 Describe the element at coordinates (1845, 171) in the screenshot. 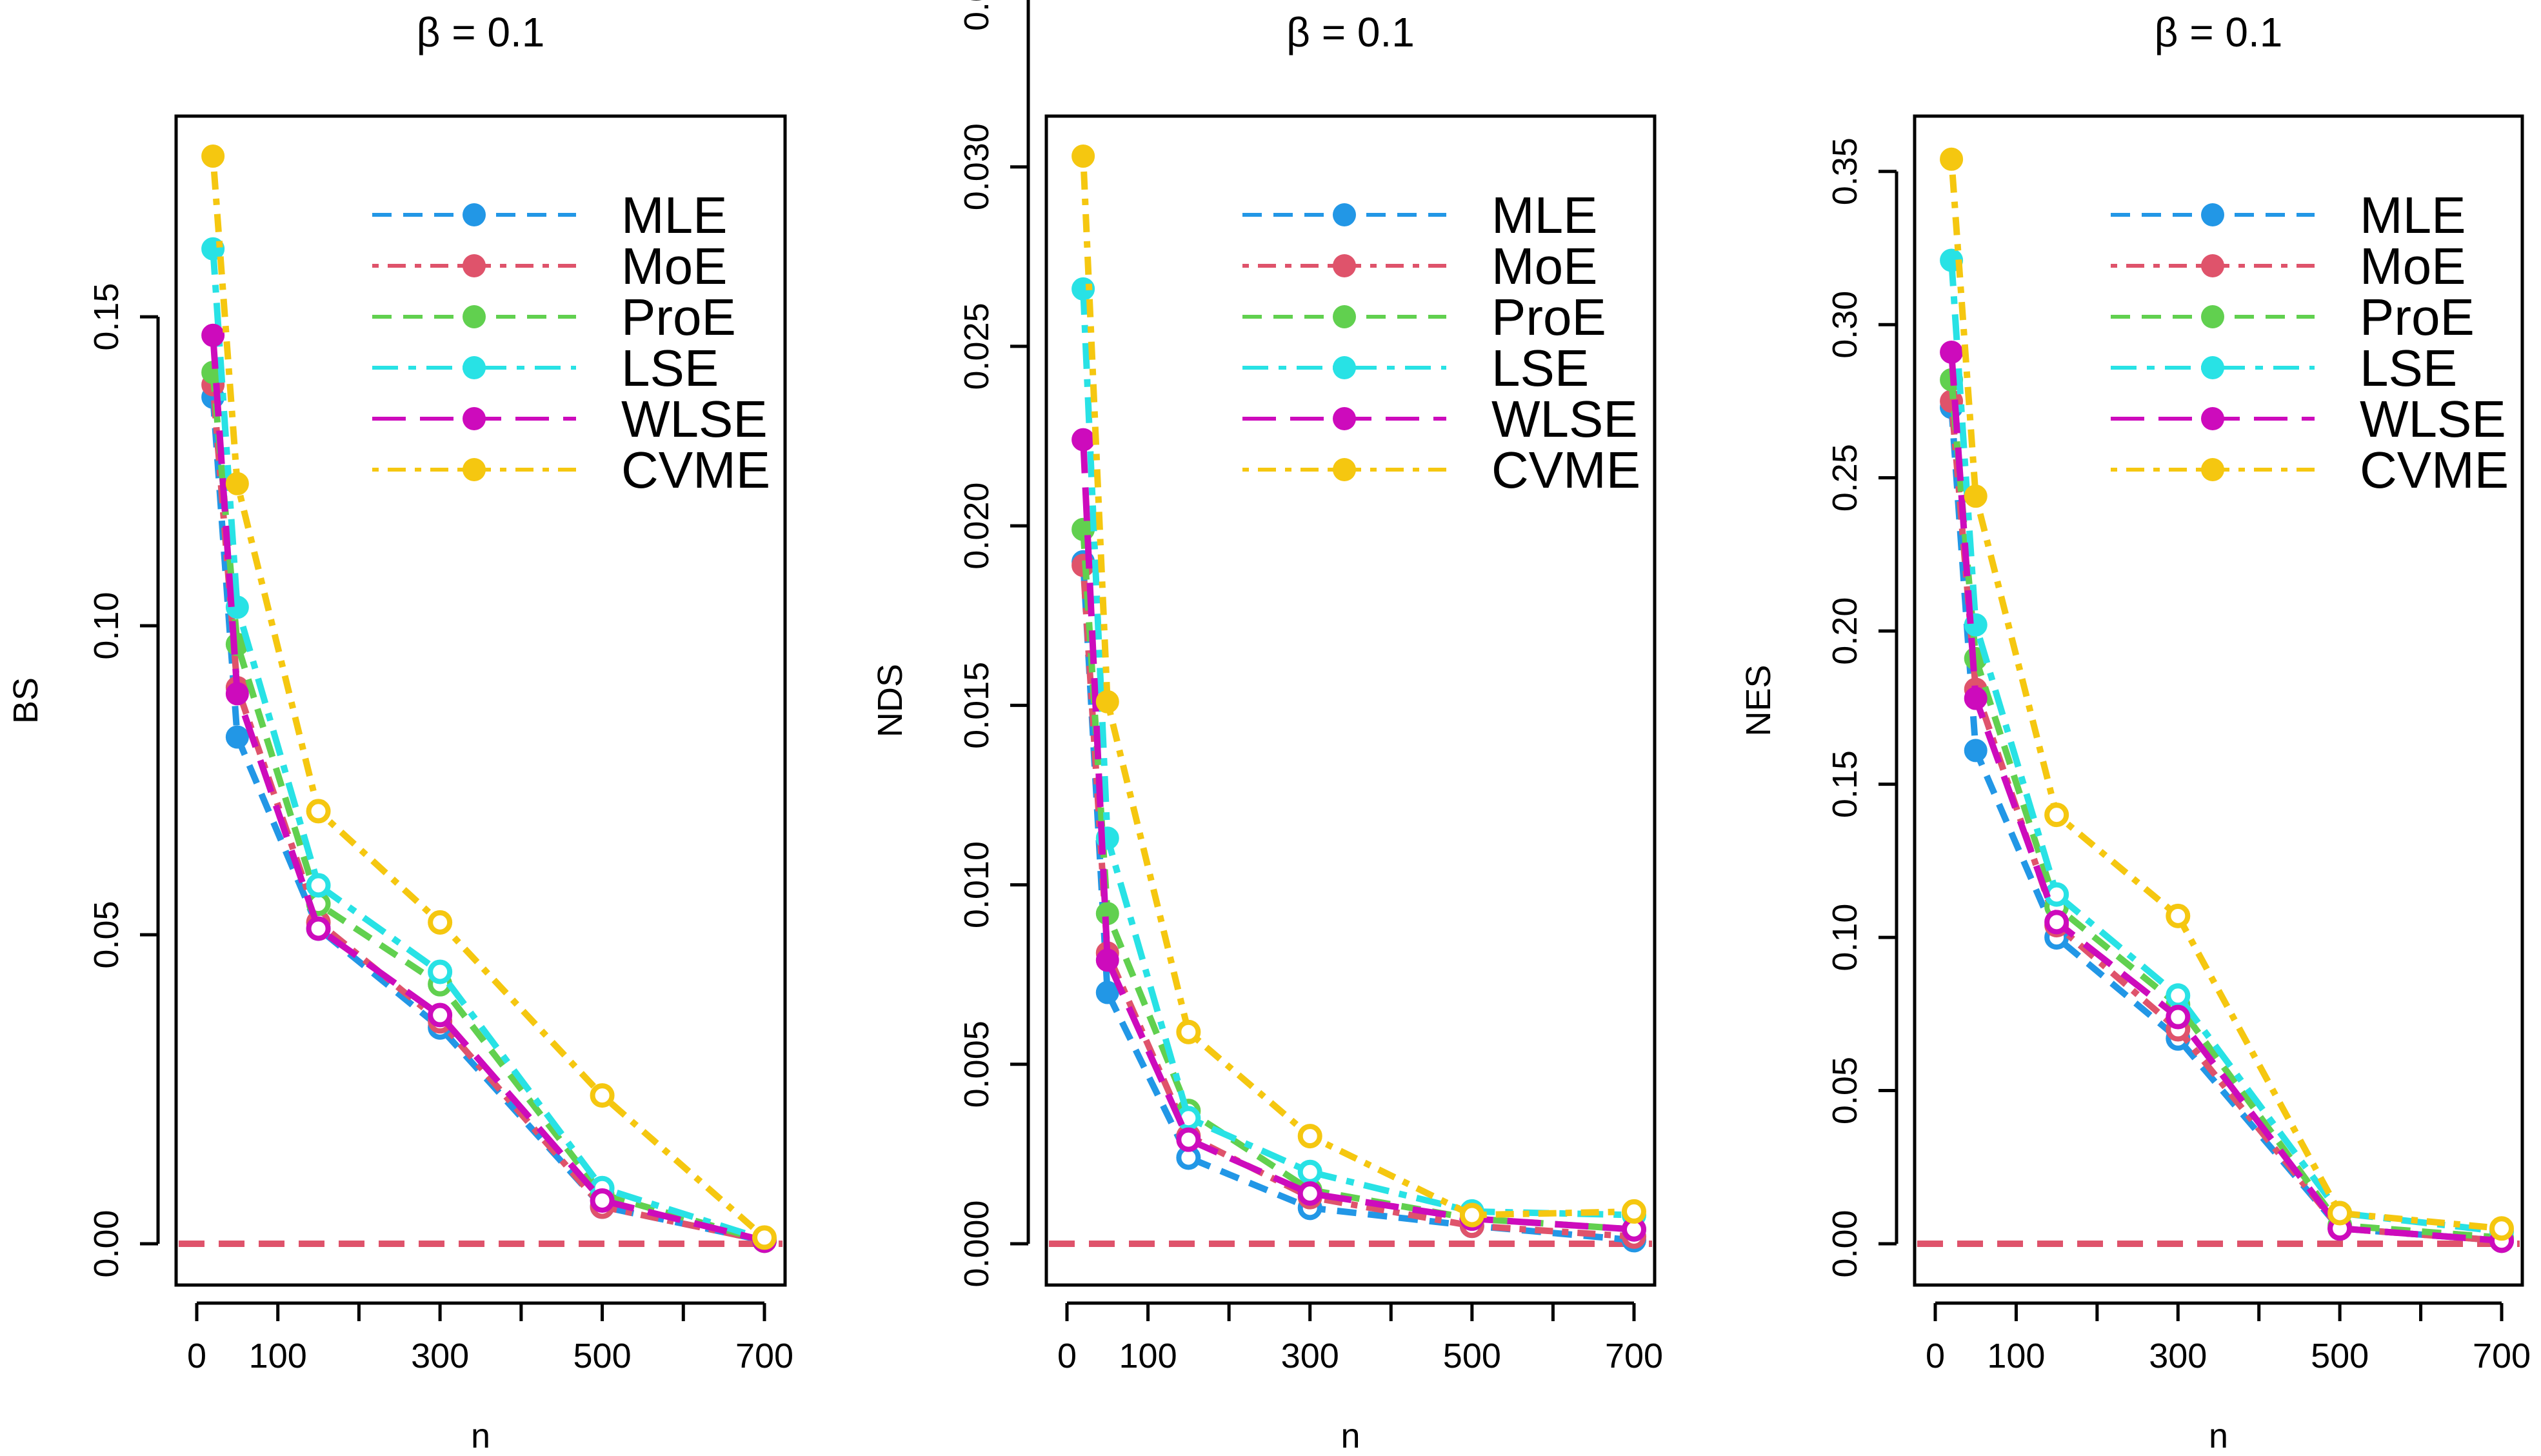

I see `y-tick-label: 0.35` at that location.